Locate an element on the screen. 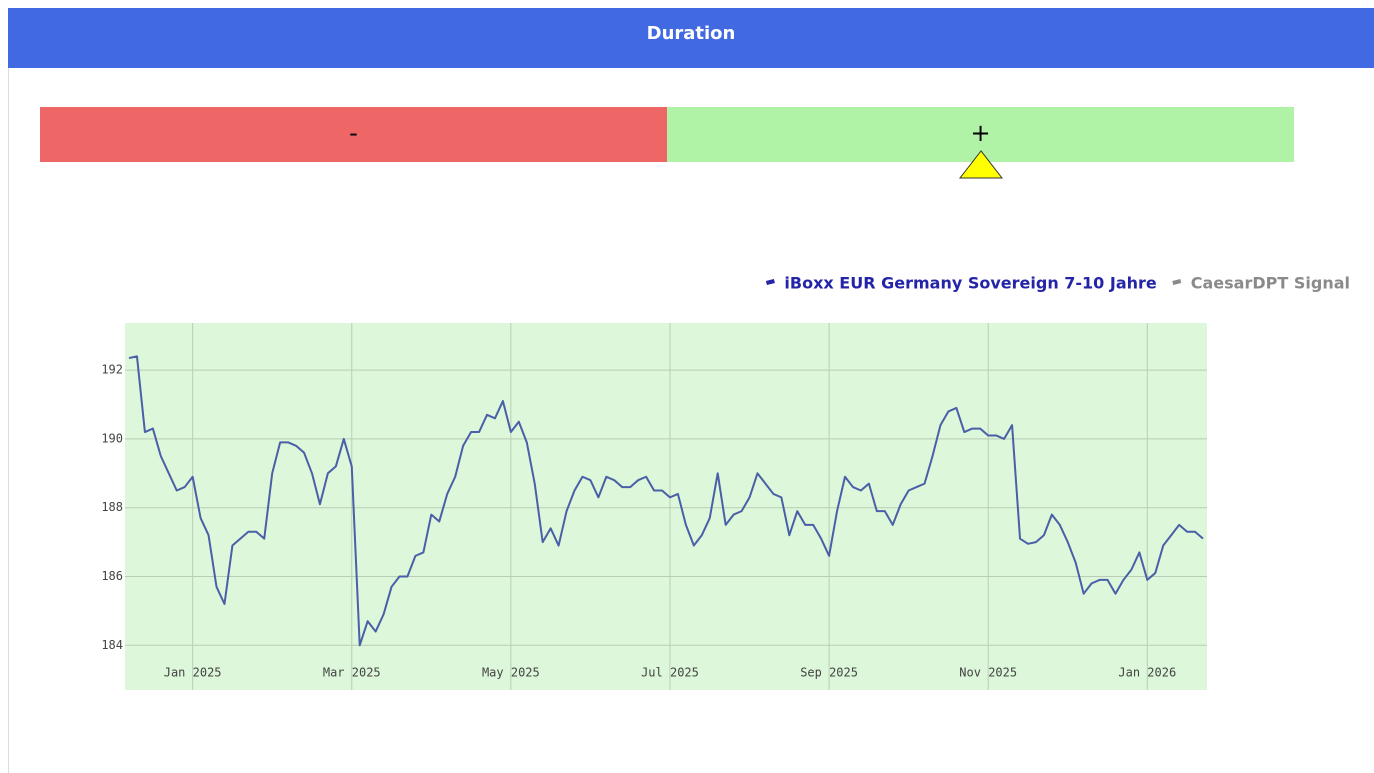 The image size is (1374, 773). signal-marker is located at coordinates (981, 164).